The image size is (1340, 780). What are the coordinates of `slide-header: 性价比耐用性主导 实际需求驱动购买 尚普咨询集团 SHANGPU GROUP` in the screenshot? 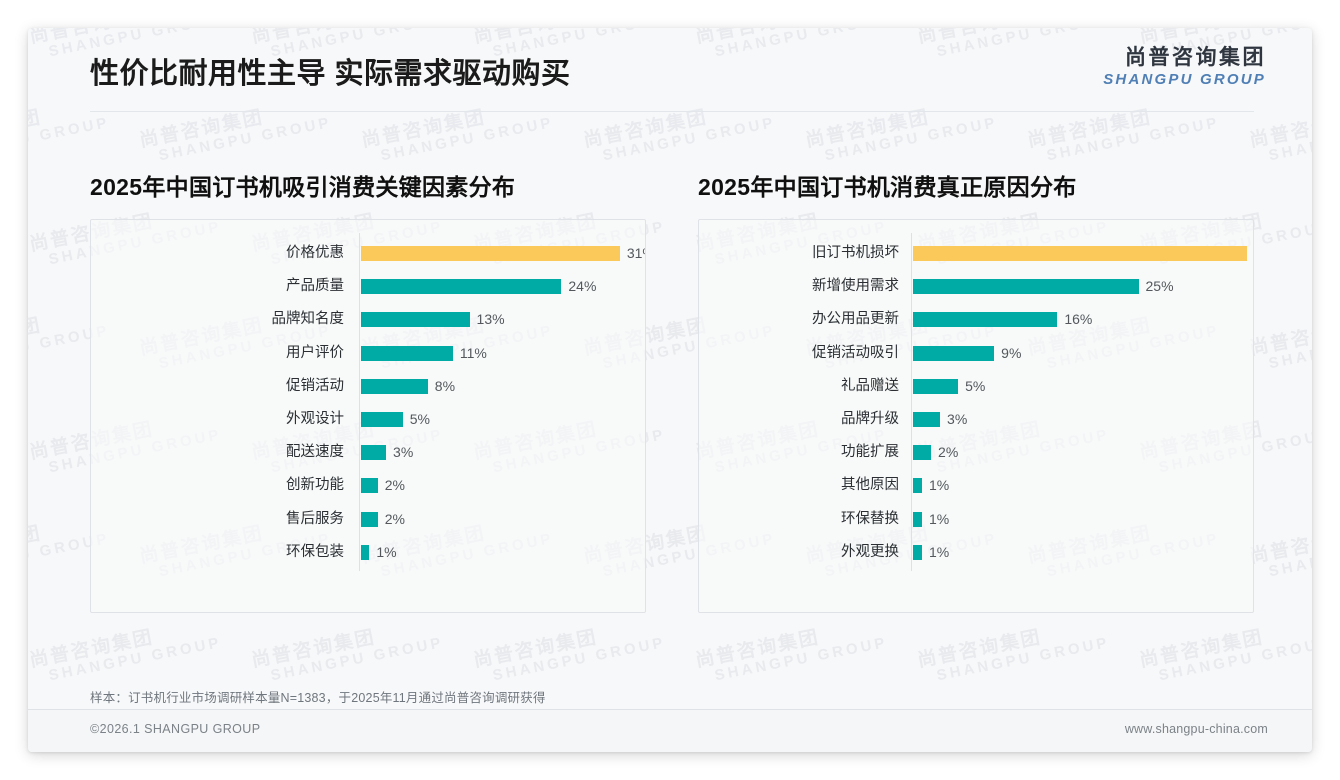 It's located at (670, 70).